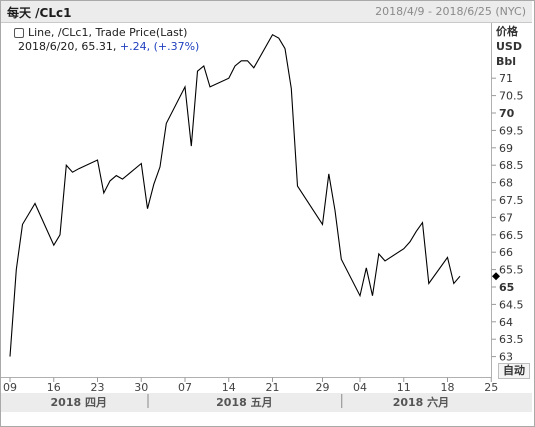 The width and height of the screenshot is (535, 427). I want to click on y-tick-label: 70.5, so click(511, 96).